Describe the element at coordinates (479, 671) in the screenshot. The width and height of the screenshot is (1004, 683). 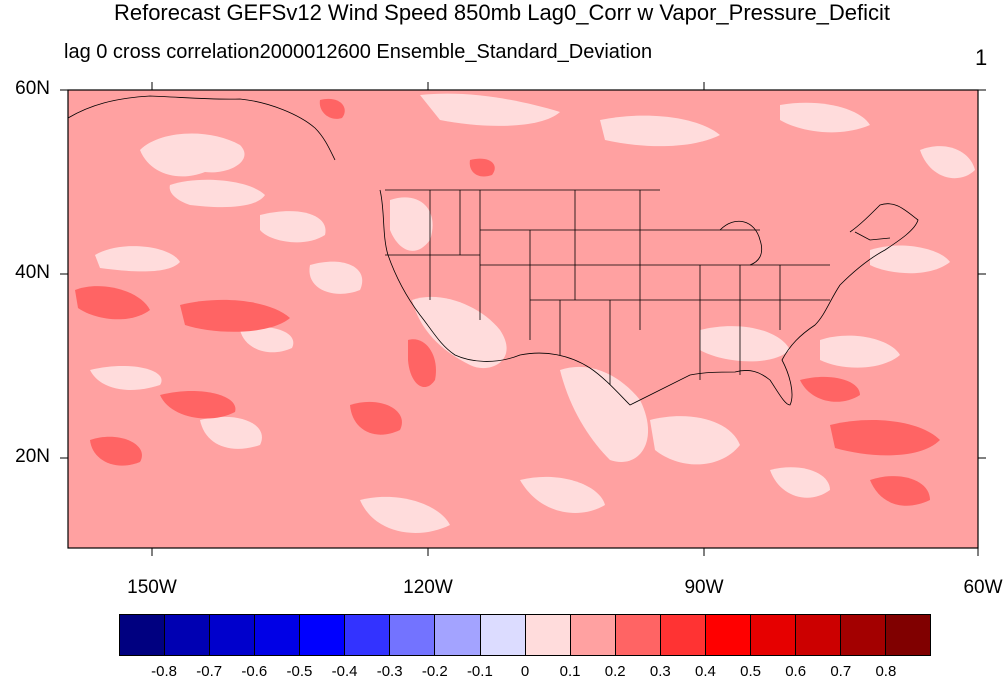
I see `colorbar-label: -0.1` at that location.